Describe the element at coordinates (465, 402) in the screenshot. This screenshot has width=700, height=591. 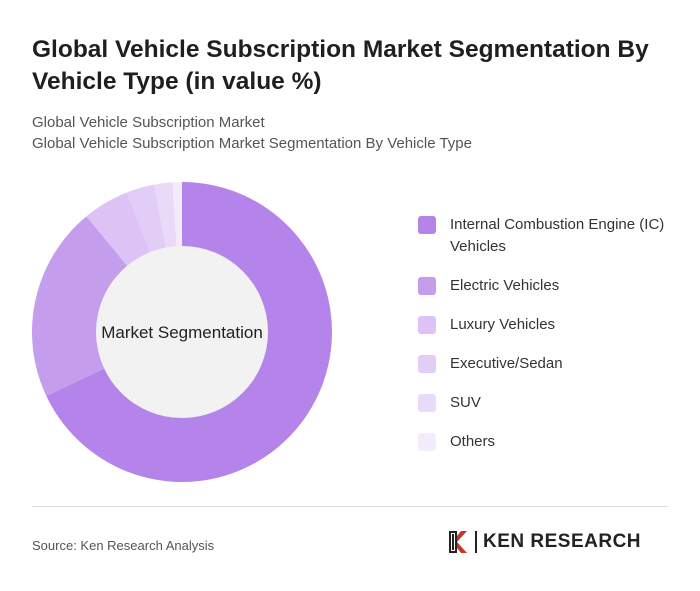
I see `legend-label: SUV` at that location.